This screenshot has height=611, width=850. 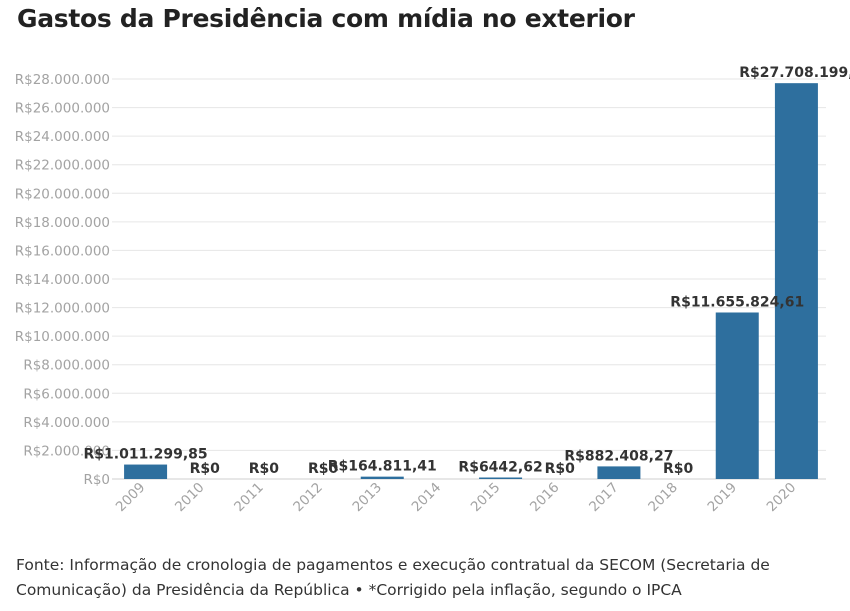 I want to click on bar-2019, so click(x=737, y=395).